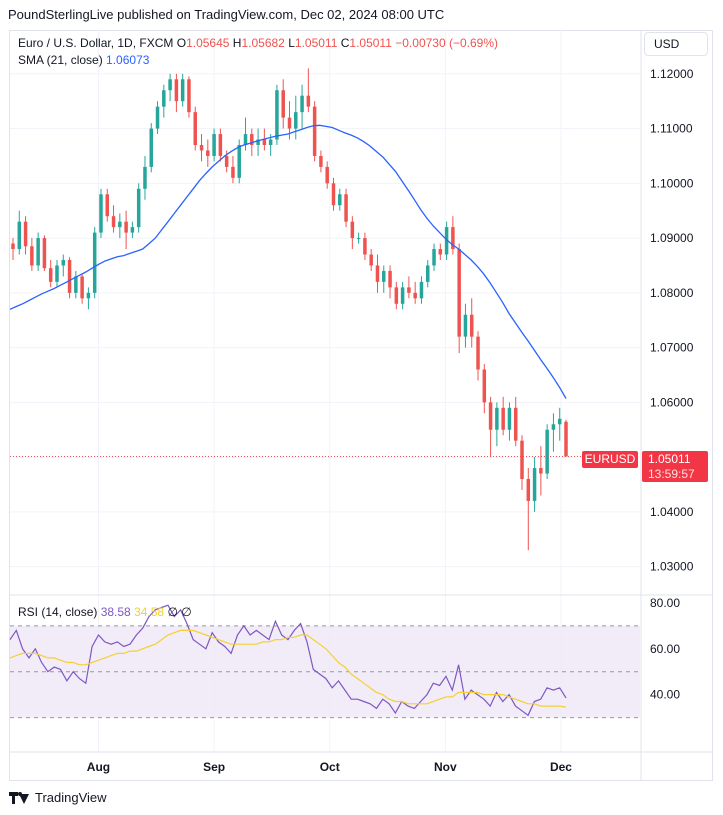 The height and width of the screenshot is (815, 723). What do you see at coordinates (96, 43) in the screenshot?
I see `symbol-label: Euro / U.S. Dollar, 1D, FXCM` at bounding box center [96, 43].